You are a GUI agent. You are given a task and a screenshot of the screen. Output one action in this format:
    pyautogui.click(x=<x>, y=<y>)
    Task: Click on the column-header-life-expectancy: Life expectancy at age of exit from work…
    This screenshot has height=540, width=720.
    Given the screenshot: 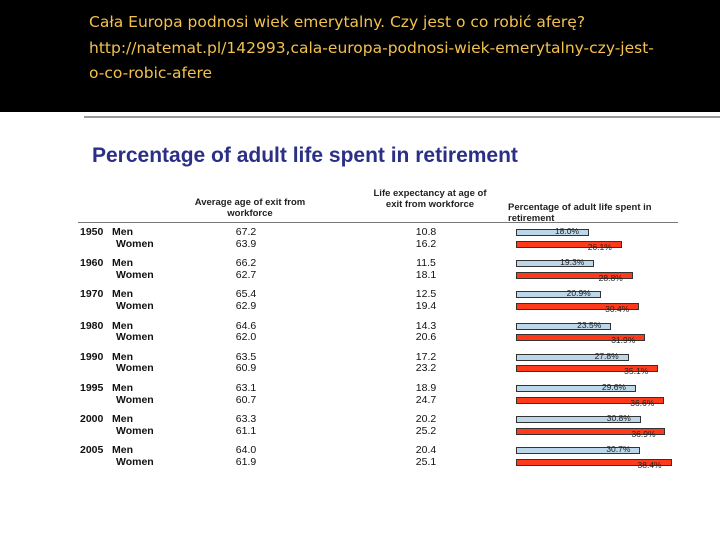 What is the action you would take?
    pyautogui.click(x=430, y=199)
    